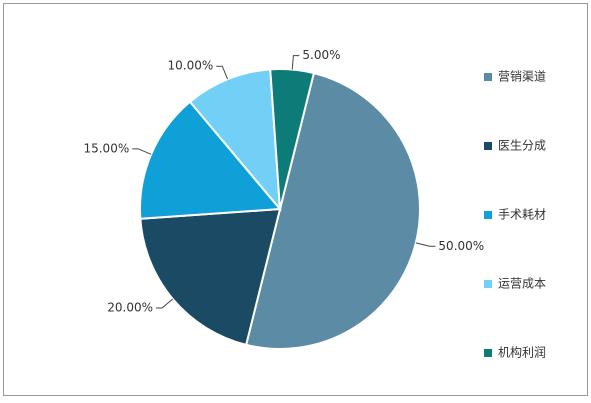 This screenshot has width=591, height=403. What do you see at coordinates (461, 246) in the screenshot?
I see `data-label: 50.00%` at bounding box center [461, 246].